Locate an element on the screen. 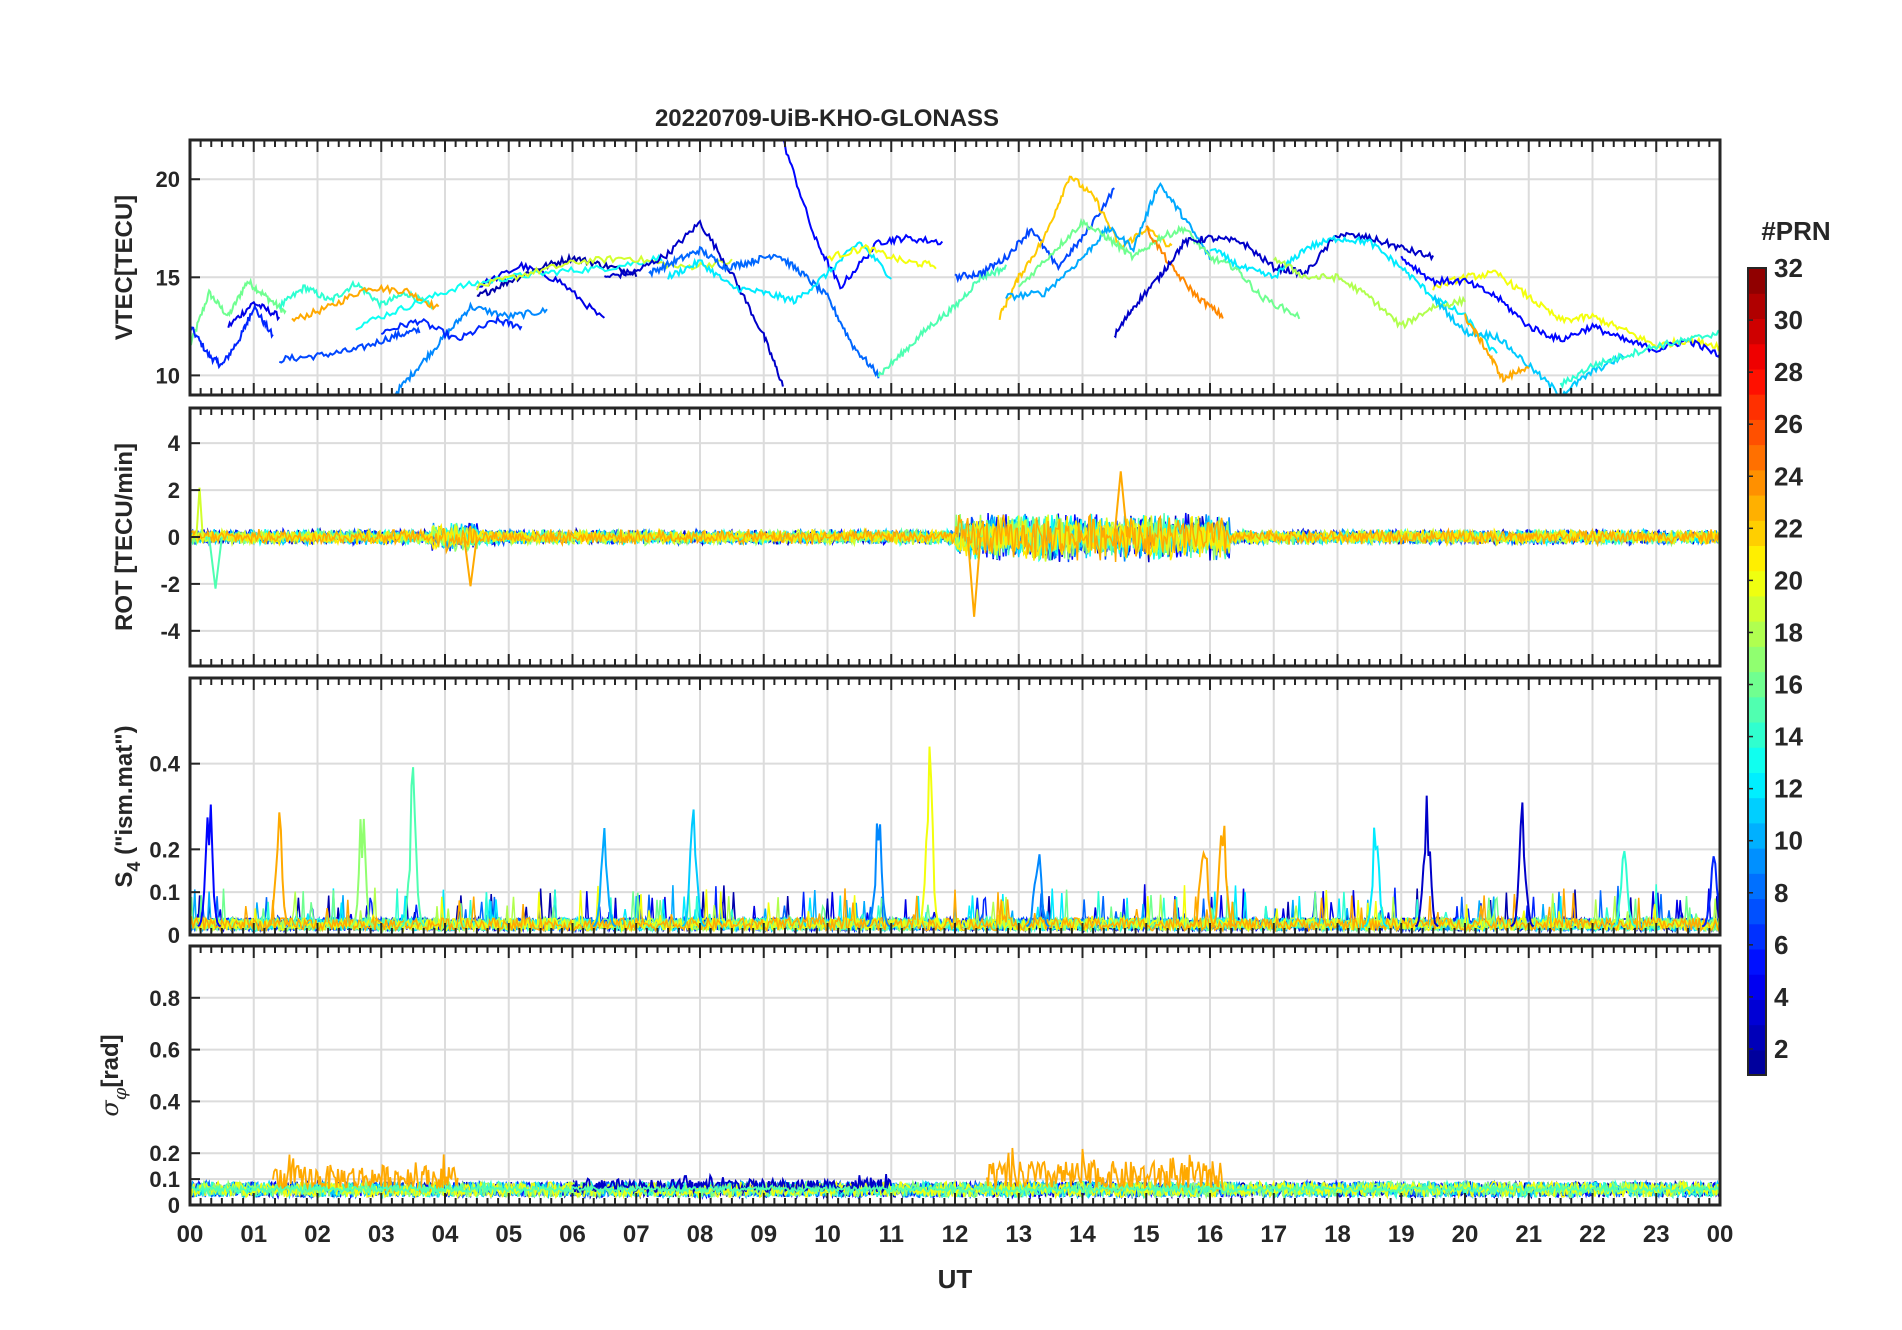  x-tick-label: 02 is located at coordinates (317, 1234).